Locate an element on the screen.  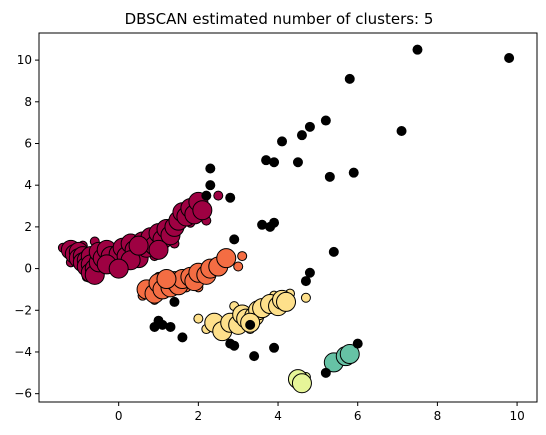
y-tick-label: 0 is located at coordinates (28, 269).